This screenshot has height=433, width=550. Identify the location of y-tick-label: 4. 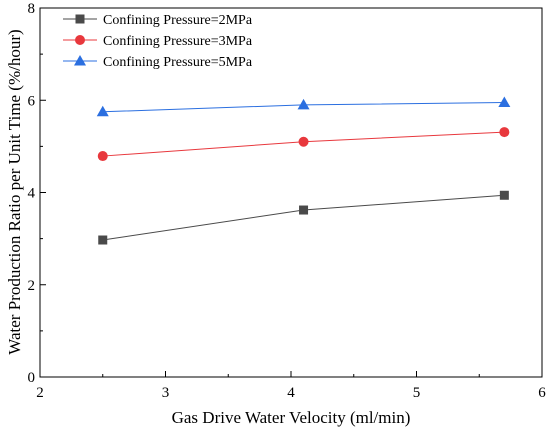
(32, 194).